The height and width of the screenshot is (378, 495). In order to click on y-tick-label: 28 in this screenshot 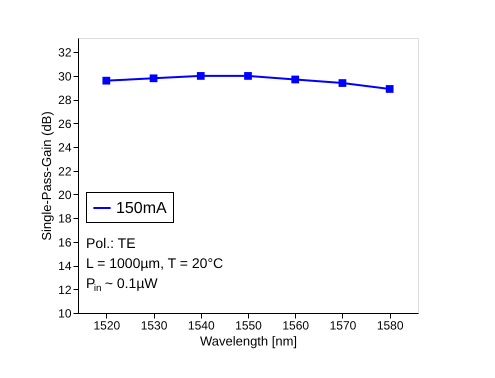, I will do `click(65, 100)`.